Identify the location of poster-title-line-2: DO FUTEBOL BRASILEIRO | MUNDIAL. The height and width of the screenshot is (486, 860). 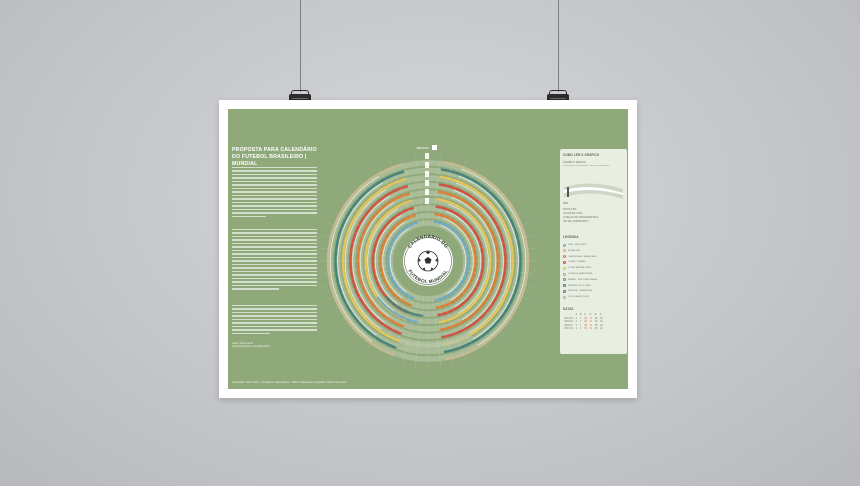
(269, 160).